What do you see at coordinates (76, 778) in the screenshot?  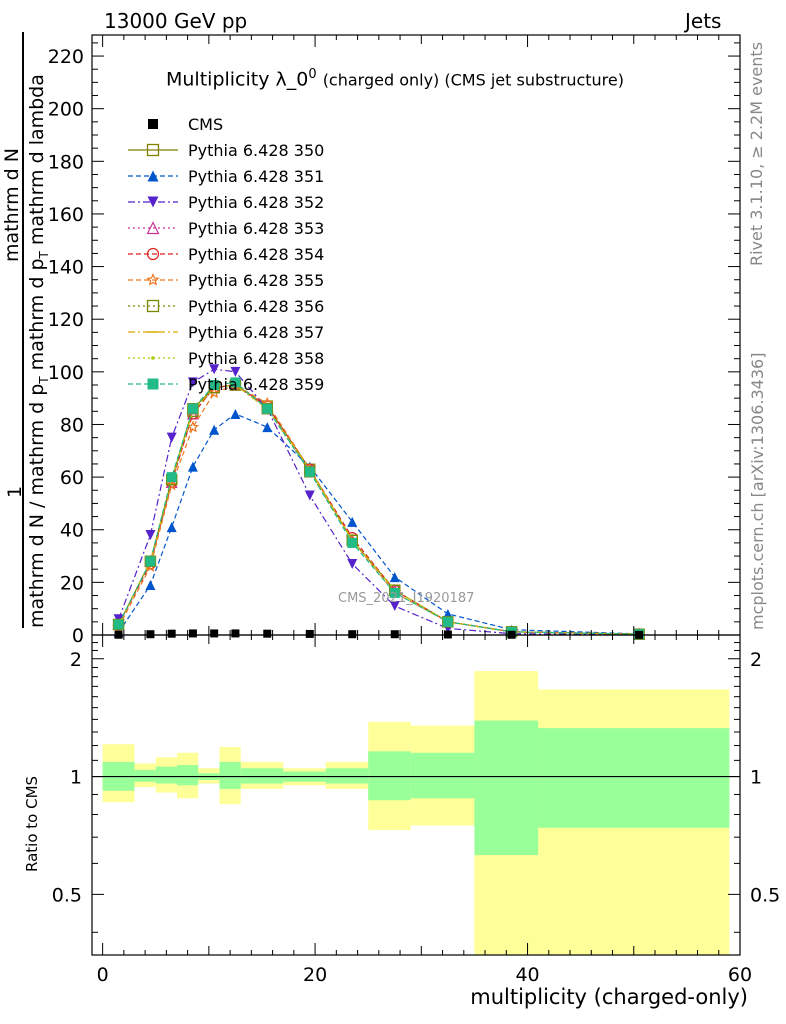 I see `ratio-y-tick-label: 1` at bounding box center [76, 778].